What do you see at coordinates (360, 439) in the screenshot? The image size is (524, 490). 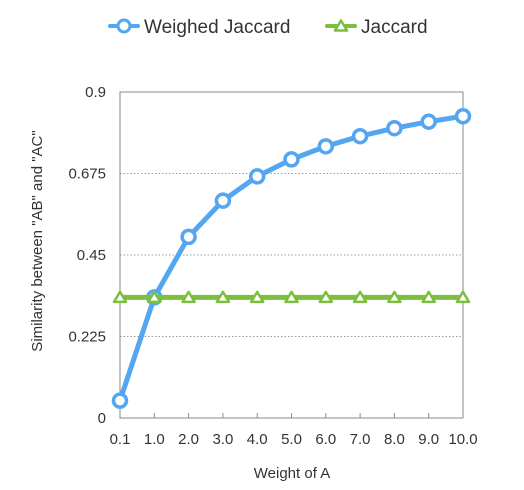 I see `x-tick-label: 7.0` at bounding box center [360, 439].